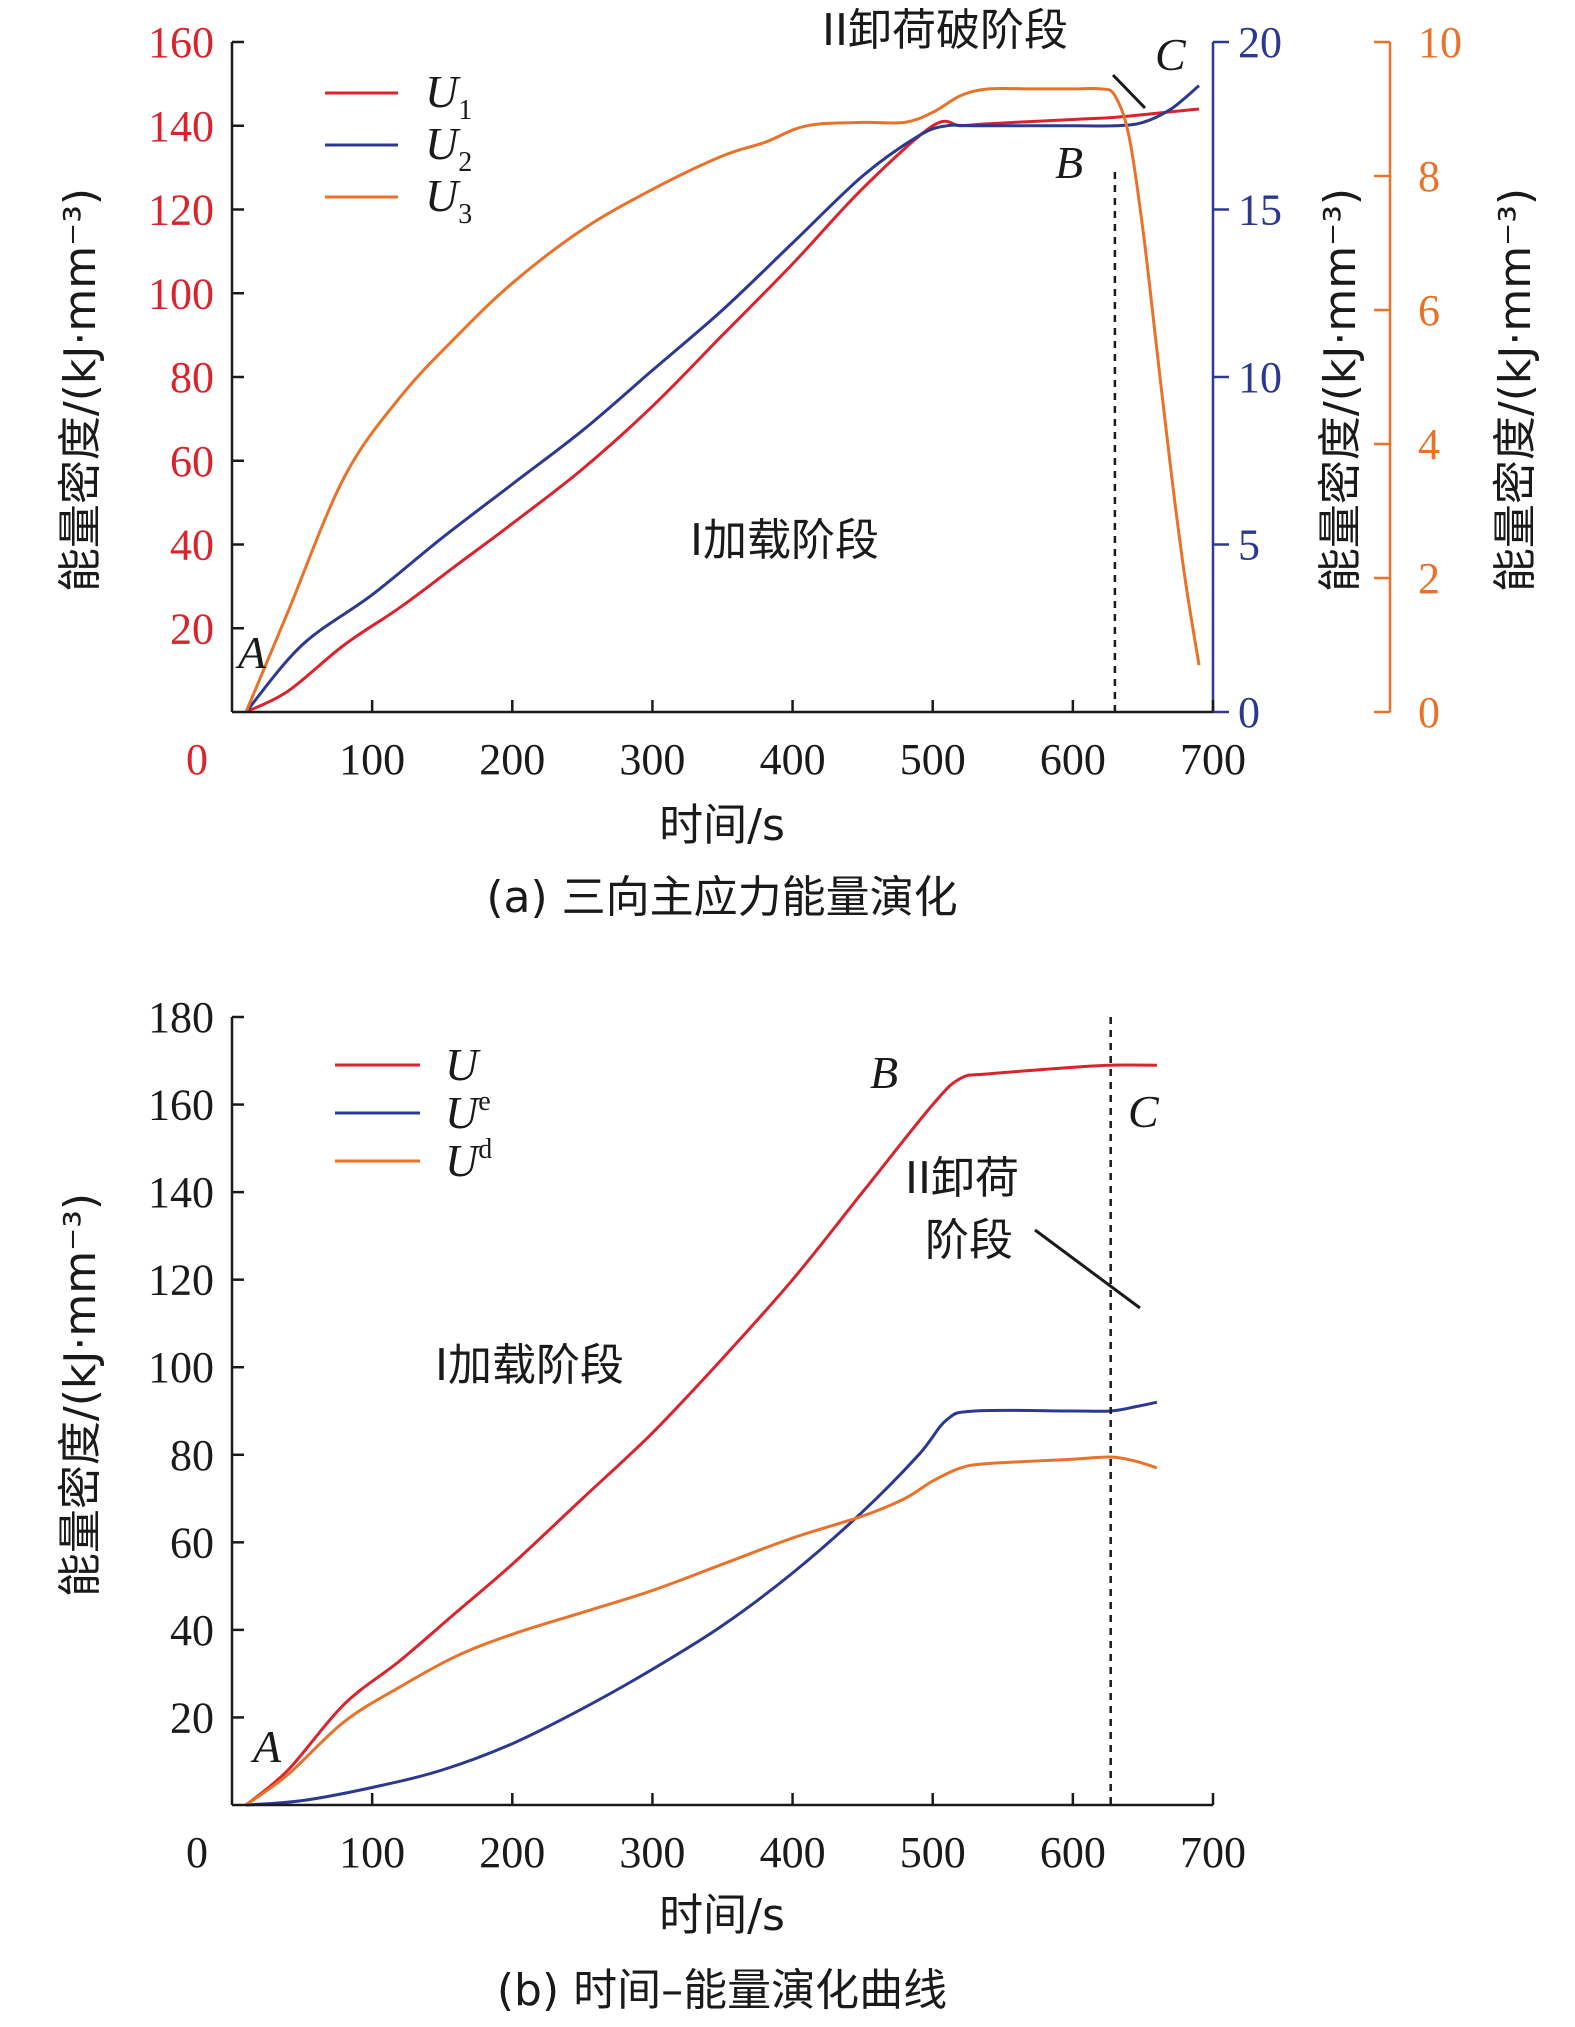 The width and height of the screenshot is (1575, 2027). Describe the element at coordinates (1340, 390) in the screenshot. I see `panel-a-y-right1-label: 能量密度/(kJ·mm⁻³)` at that location.